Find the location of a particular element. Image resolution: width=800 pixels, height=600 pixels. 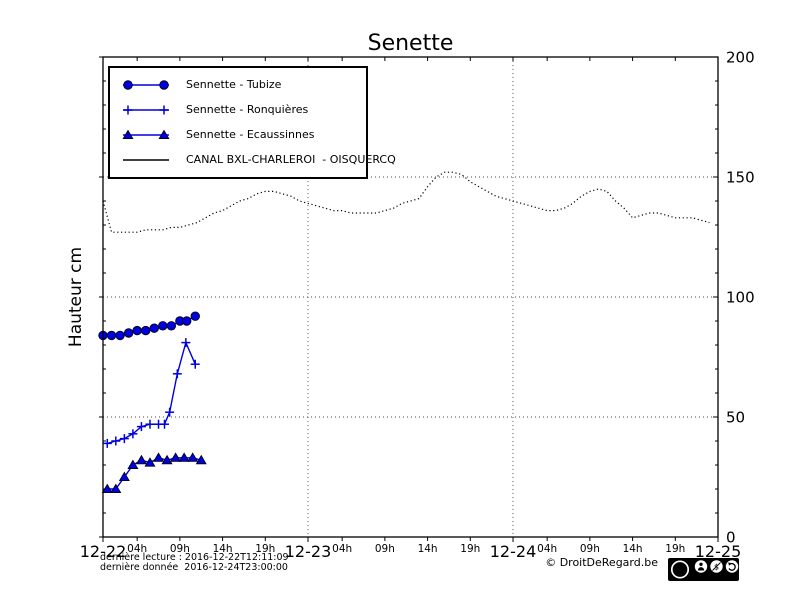

series-sennette-ronqui-res is located at coordinates (151, 393).